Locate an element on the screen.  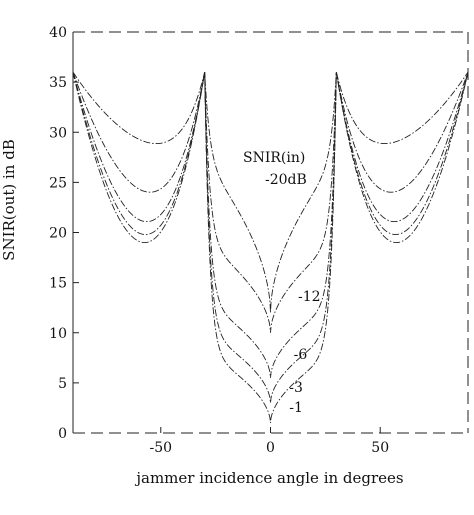
y-tick-label: 30 is located at coordinates (58, 133).